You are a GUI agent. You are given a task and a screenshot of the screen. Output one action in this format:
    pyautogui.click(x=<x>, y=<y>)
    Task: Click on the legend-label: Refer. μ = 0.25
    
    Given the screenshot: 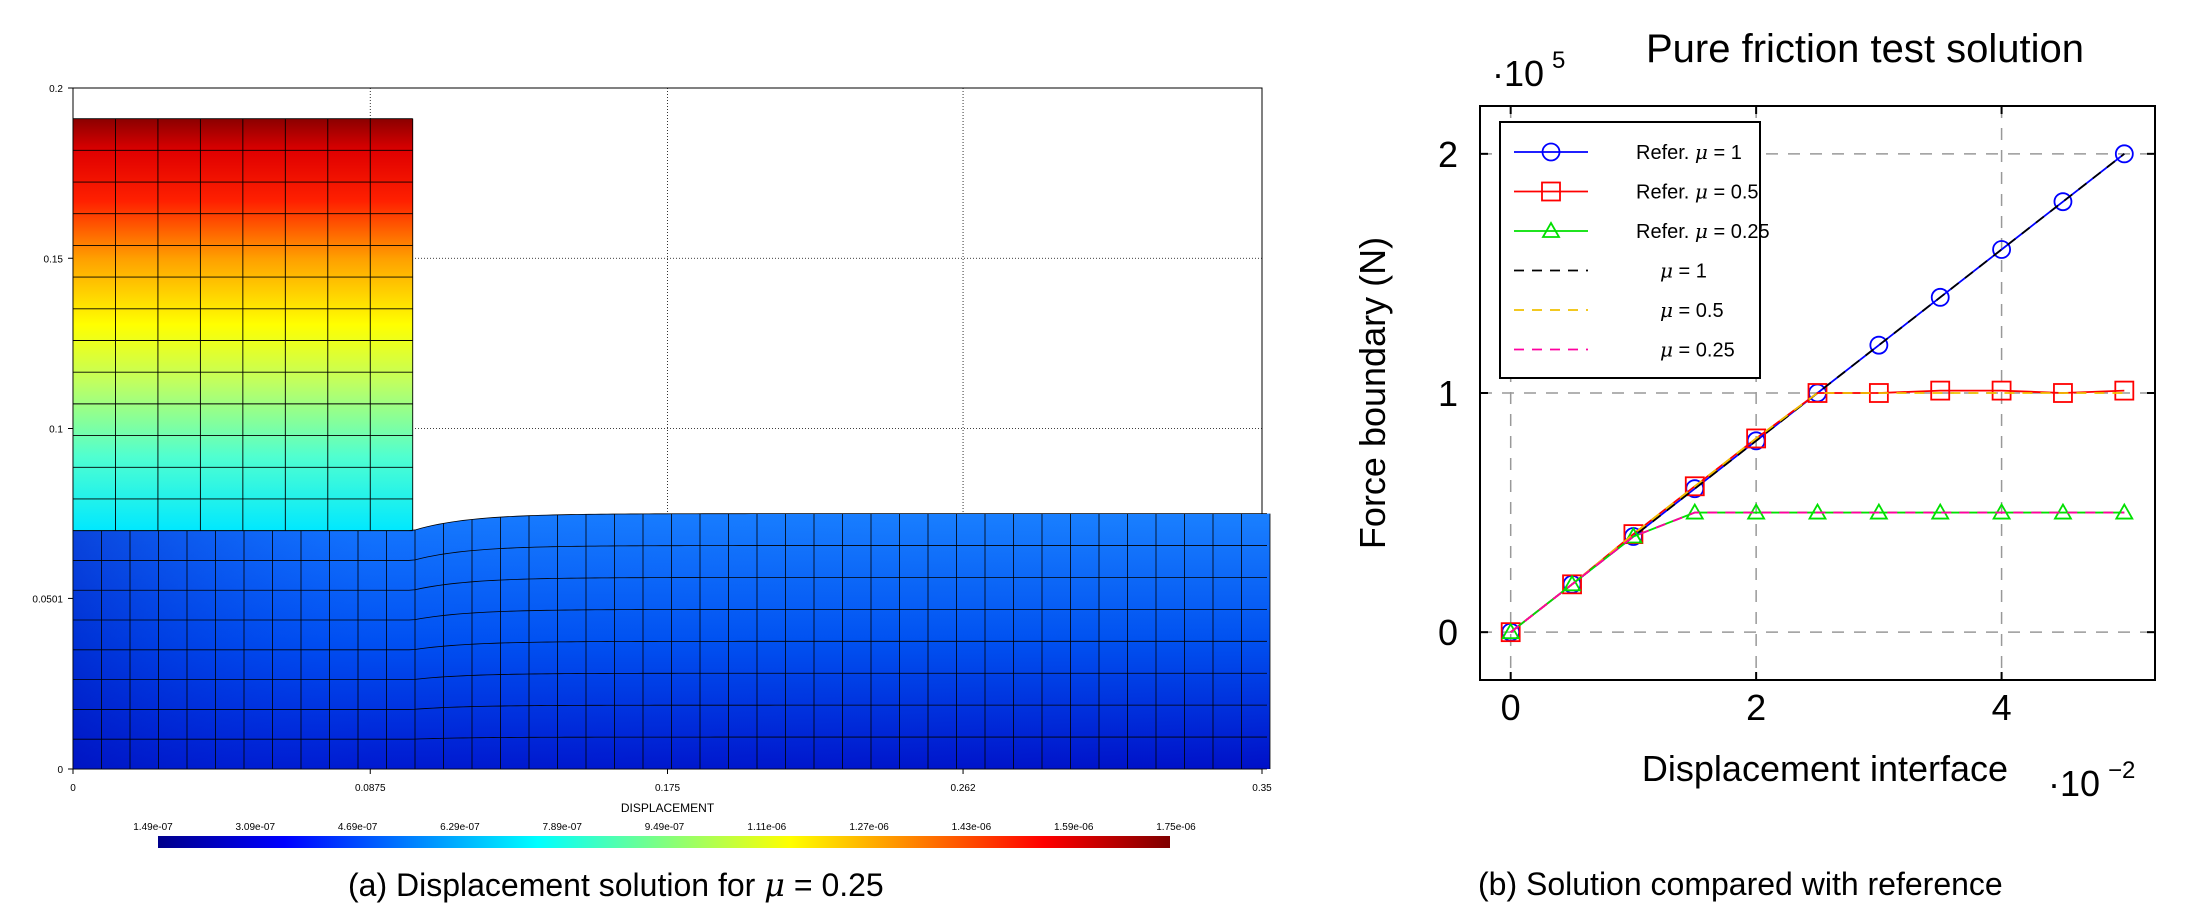 What is the action you would take?
    pyautogui.click(x=1703, y=231)
    